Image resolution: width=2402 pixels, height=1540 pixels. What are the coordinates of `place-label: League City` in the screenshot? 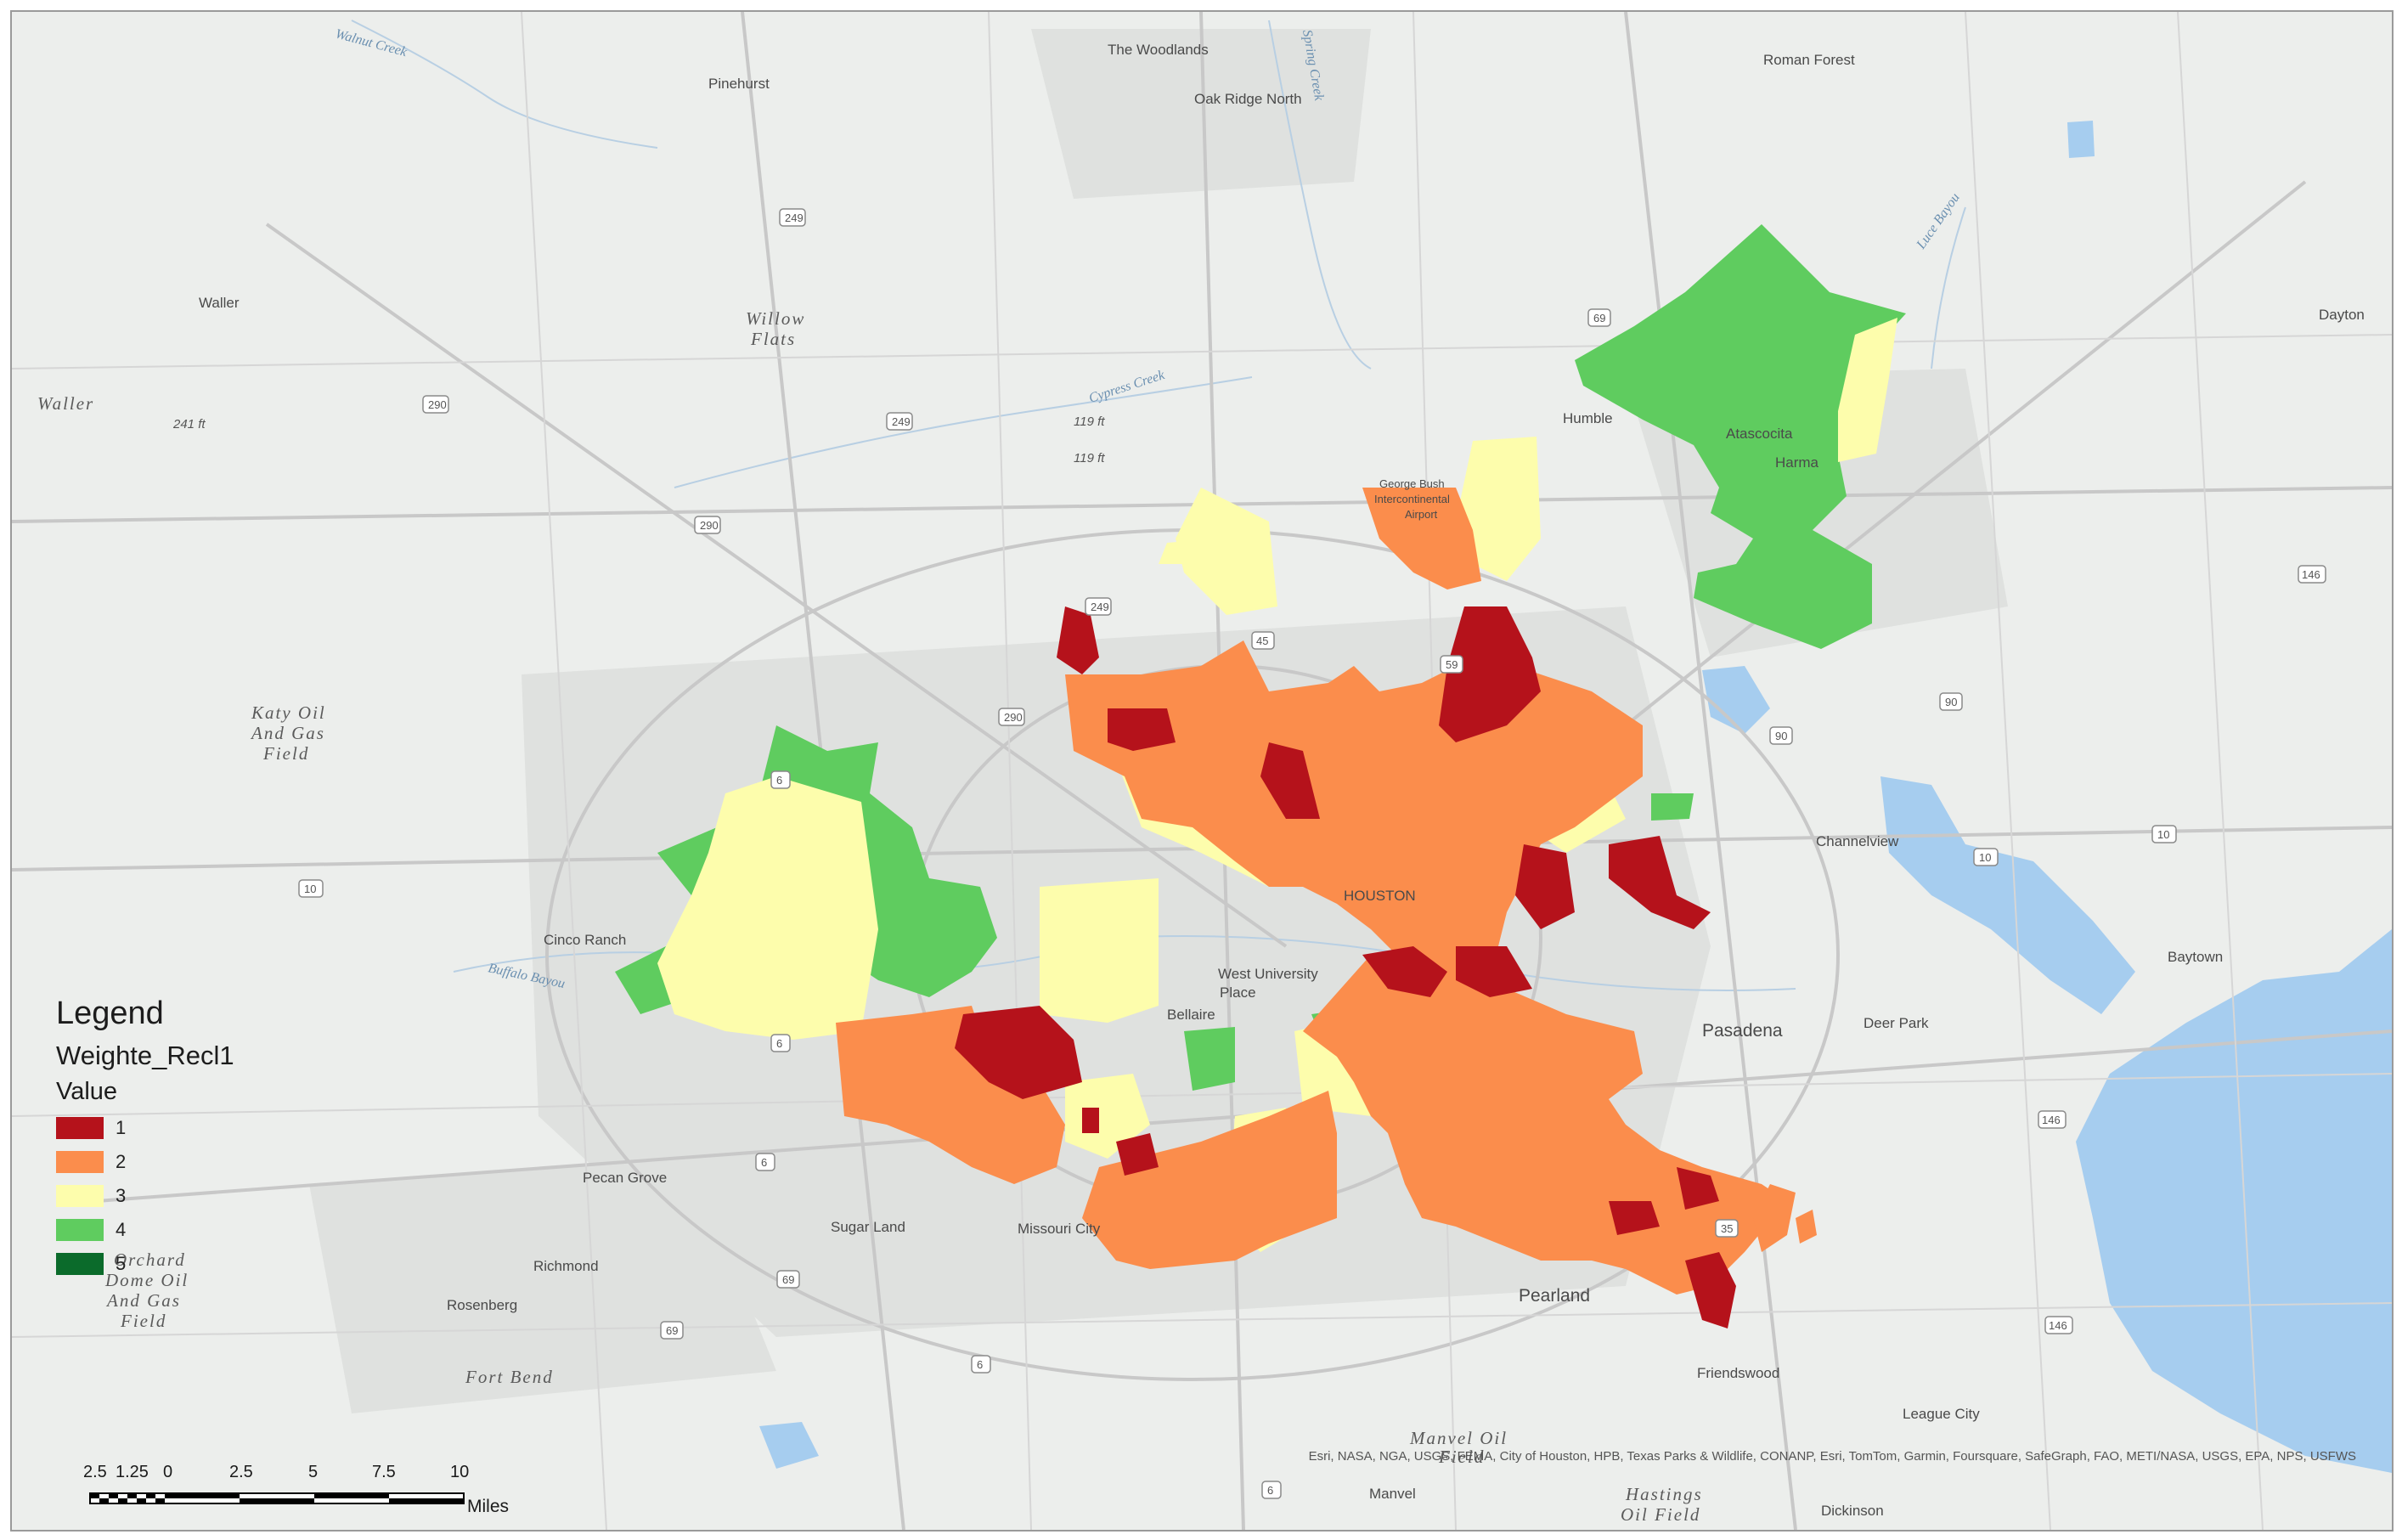 It's located at (1941, 1414).